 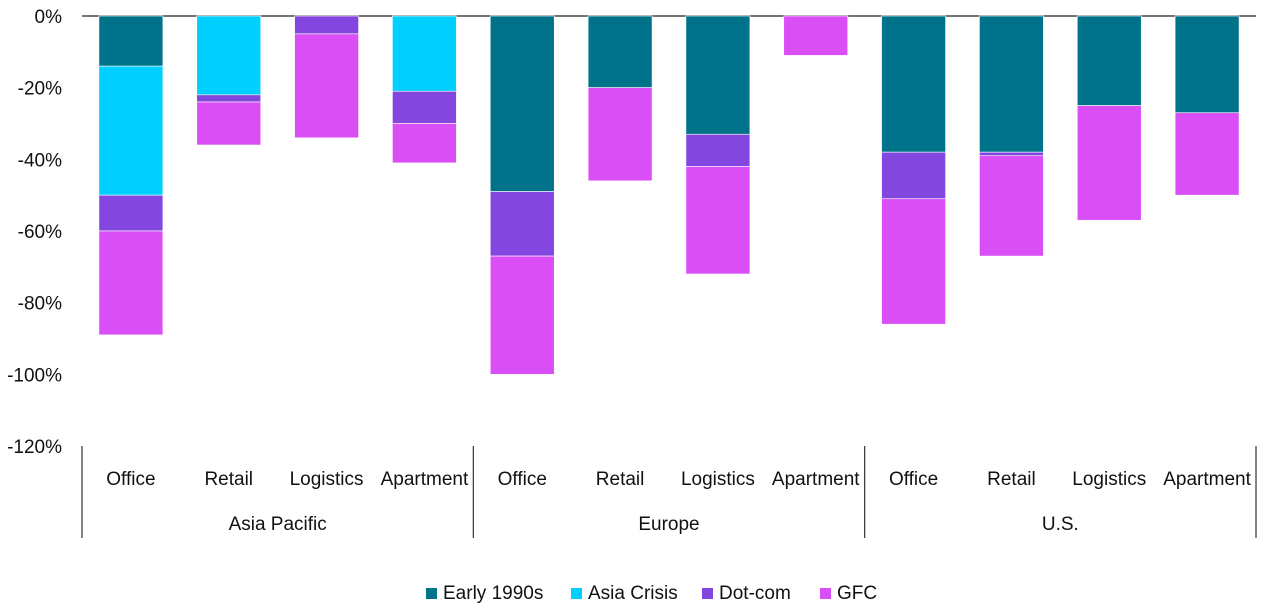 I want to click on y-tick-label: -120%, so click(x=34, y=447).